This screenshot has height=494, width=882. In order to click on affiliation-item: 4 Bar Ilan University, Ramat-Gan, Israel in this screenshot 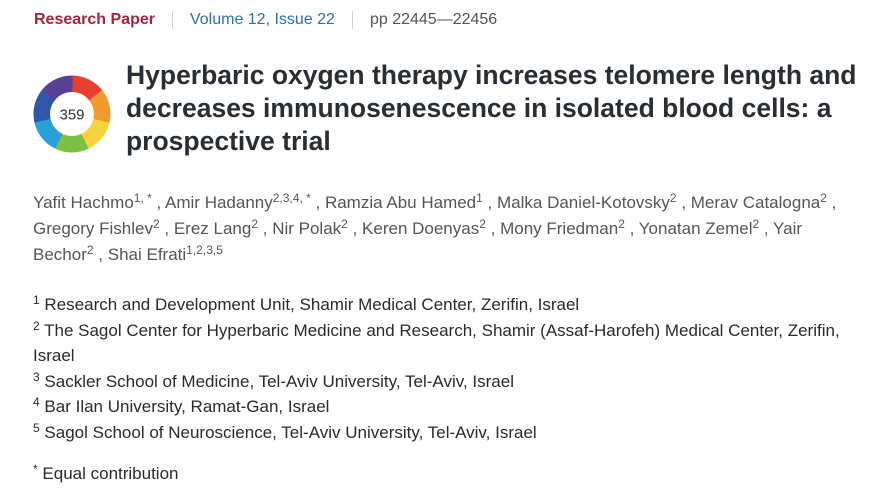, I will do `click(448, 407)`.